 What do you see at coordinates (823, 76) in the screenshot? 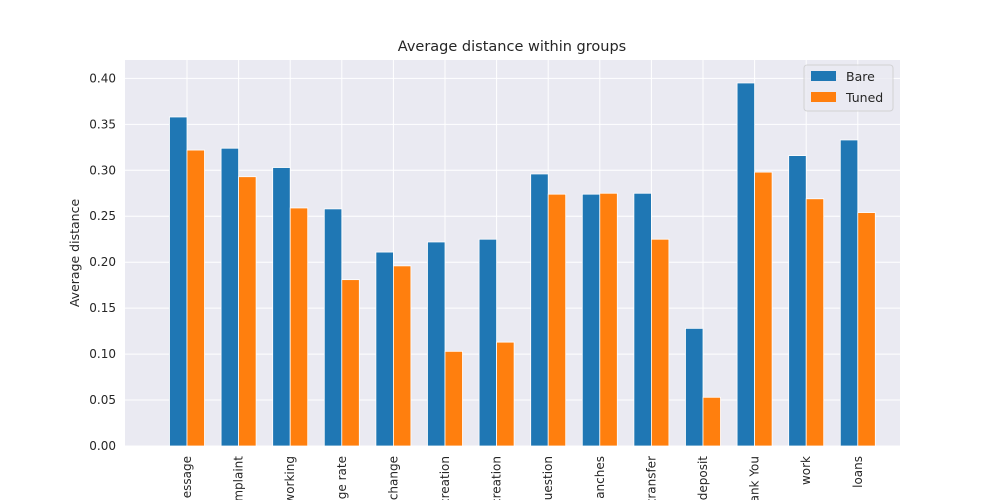
I see `legend-swatch-bare` at bounding box center [823, 76].